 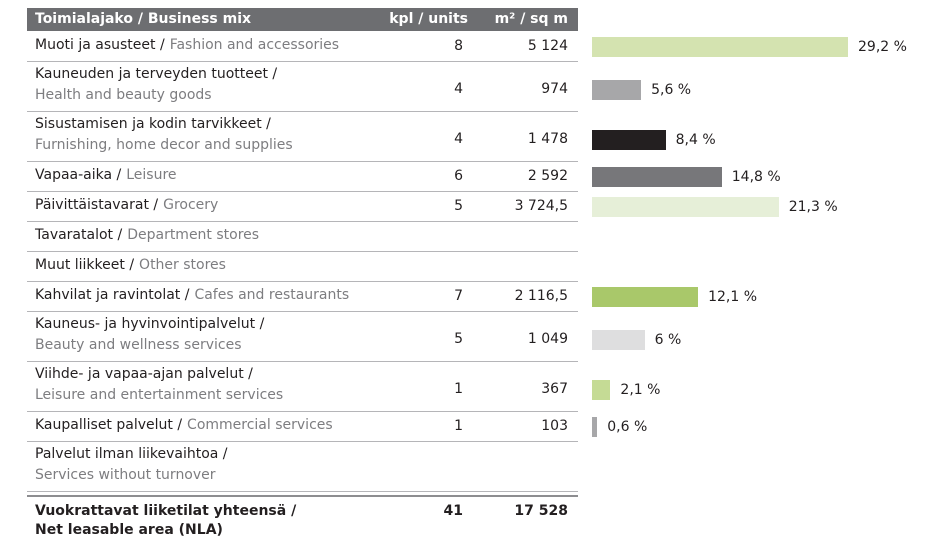 I want to click on area: 2 116,5, so click(x=541, y=296).